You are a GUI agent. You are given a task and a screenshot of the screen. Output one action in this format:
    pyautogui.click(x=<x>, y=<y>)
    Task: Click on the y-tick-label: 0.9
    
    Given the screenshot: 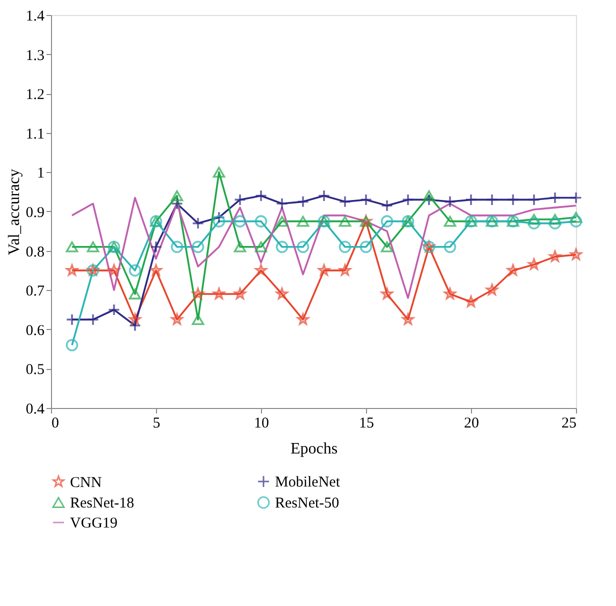 What is the action you would take?
    pyautogui.click(x=35, y=213)
    